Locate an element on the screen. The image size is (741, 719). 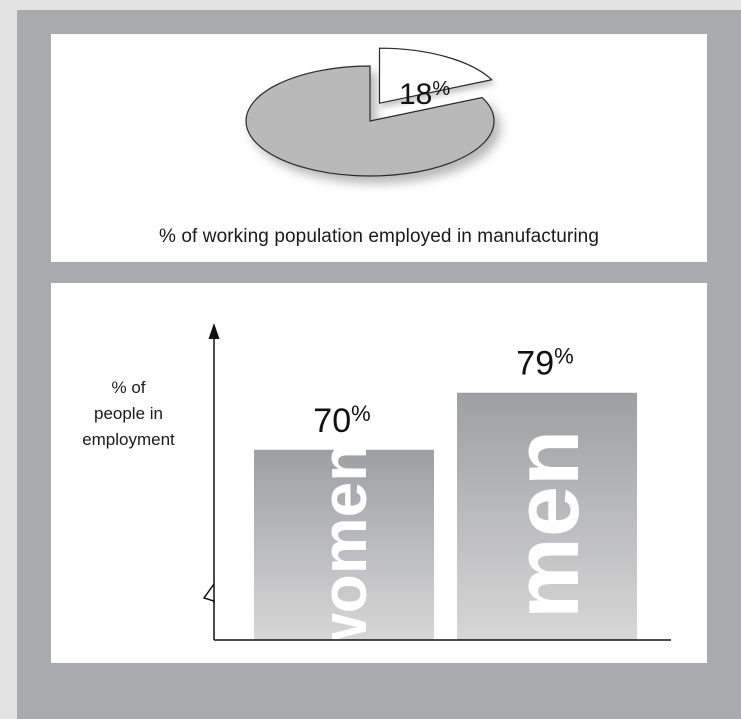
bar-value-label-men: 79% is located at coordinates (544, 363).